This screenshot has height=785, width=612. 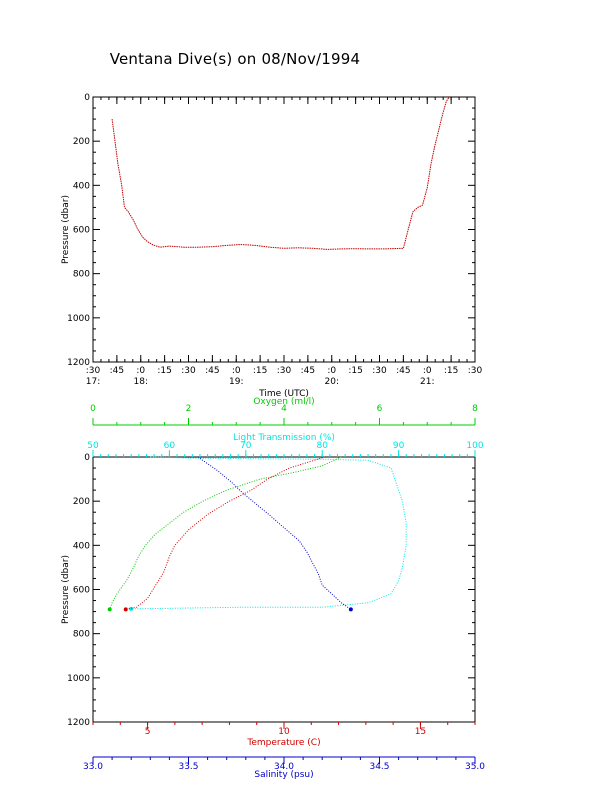 I want to click on chart-title: Ventana Dive(s) on 08/Nov/1994, so click(x=235, y=59).